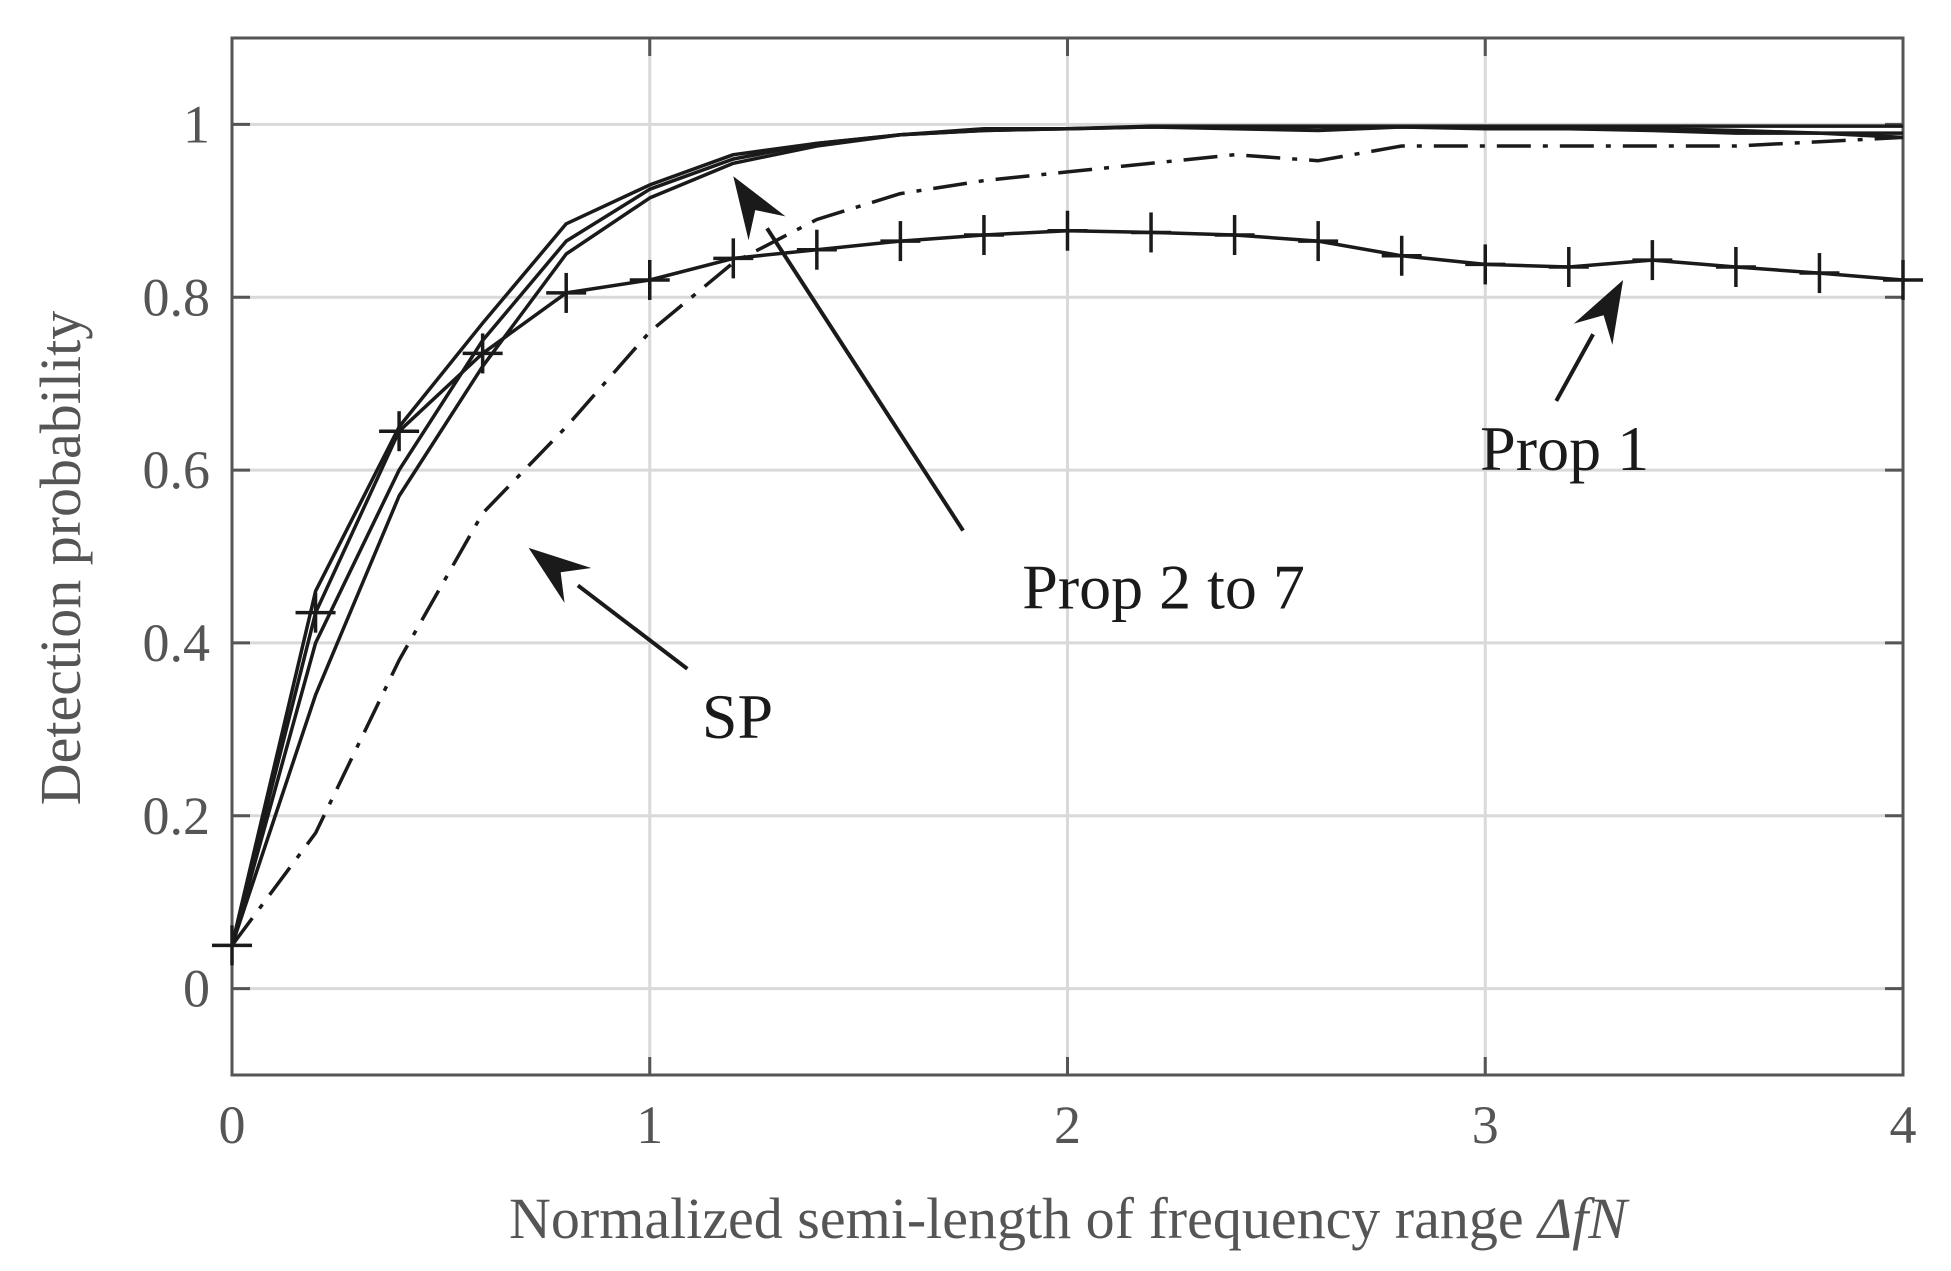 This screenshot has width=1951, height=1271. I want to click on y-tick-label: 0.2, so click(177, 816).